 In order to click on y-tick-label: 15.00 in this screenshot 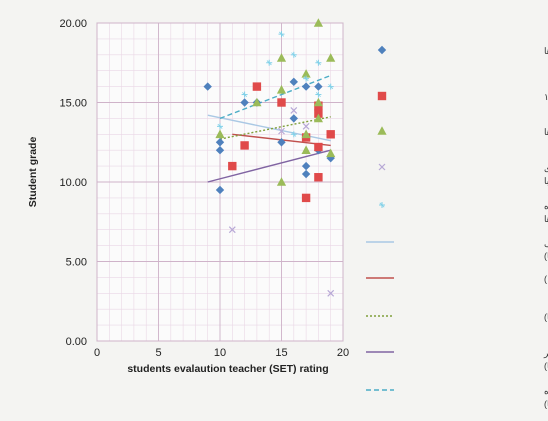, I will do `click(73, 104)`.